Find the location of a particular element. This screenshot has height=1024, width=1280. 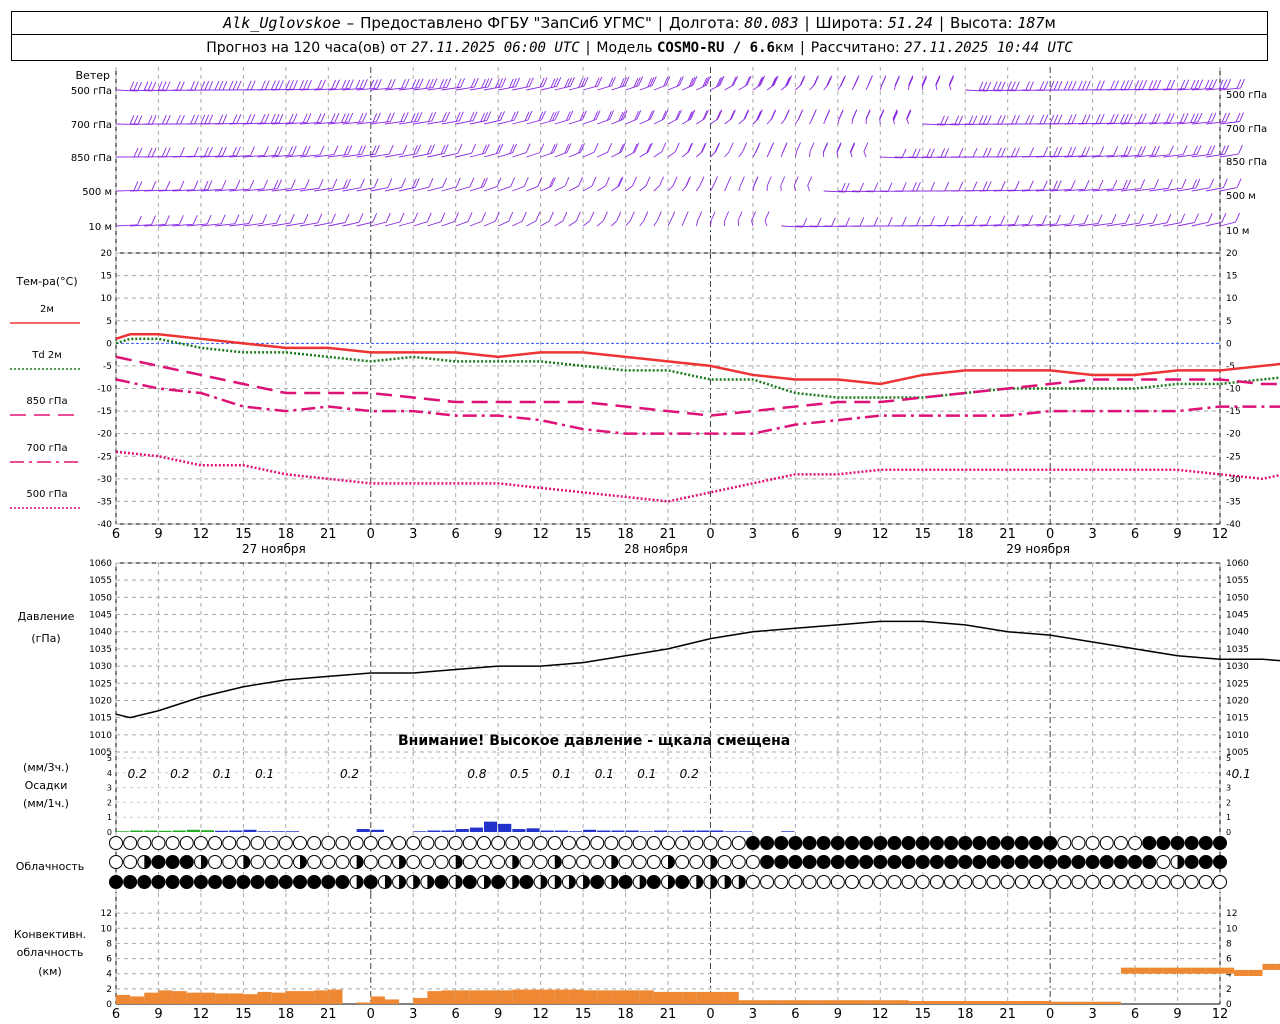

temp-ytick-label-right: -20 is located at coordinates (1233, 435).